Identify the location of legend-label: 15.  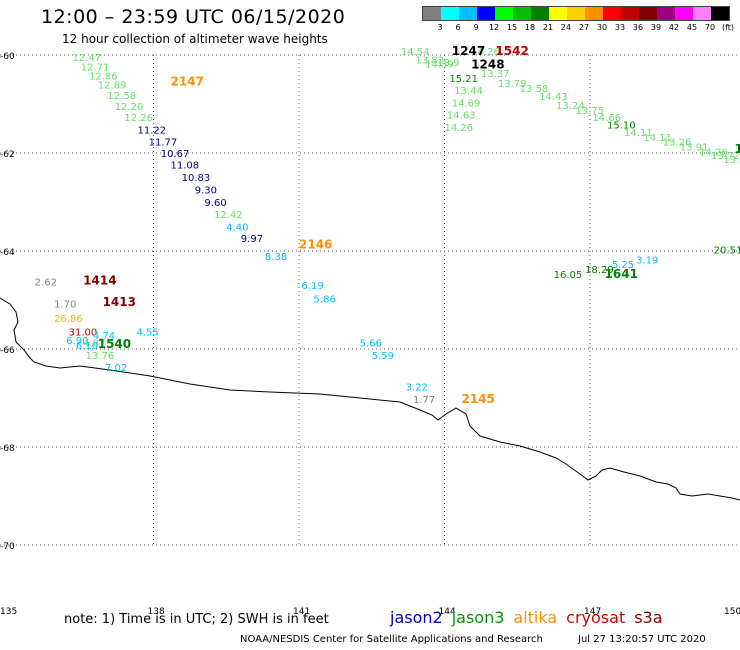
(512, 27).